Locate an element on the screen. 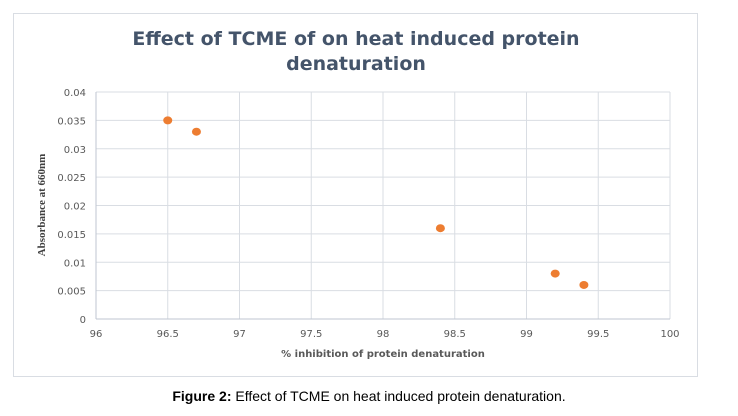 The image size is (738, 416). x-tick-label: 97.5 is located at coordinates (311, 334).